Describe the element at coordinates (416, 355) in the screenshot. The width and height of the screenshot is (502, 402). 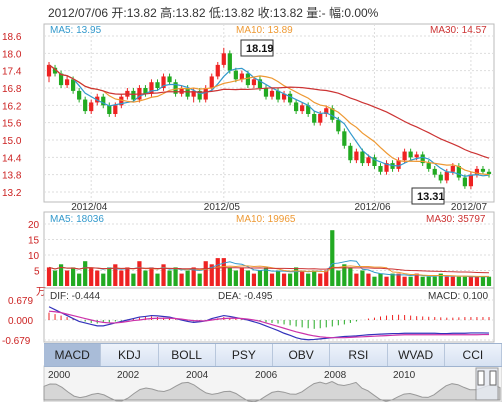
I see `tab-wvad: WVAD` at that location.